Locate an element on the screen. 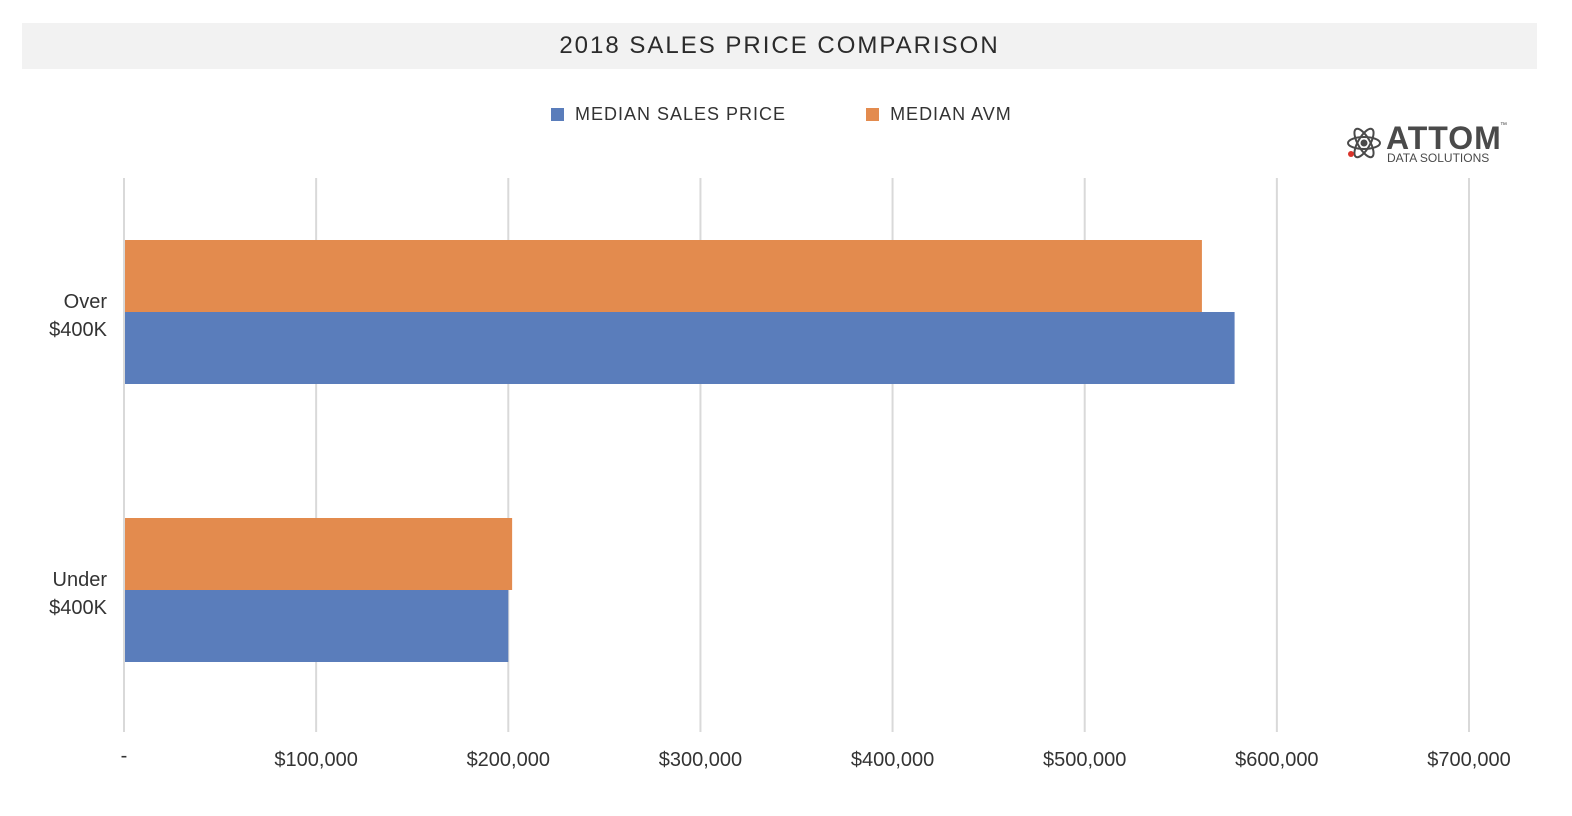 The height and width of the screenshot is (816, 1572). x-tick-label: $100,000 is located at coordinates (315, 760).